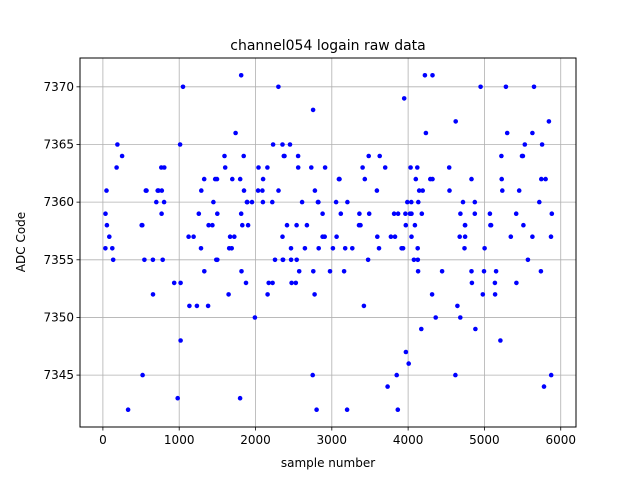  Describe the element at coordinates (327, 46) in the screenshot. I see `chart-title: channel054 logain raw data` at that location.